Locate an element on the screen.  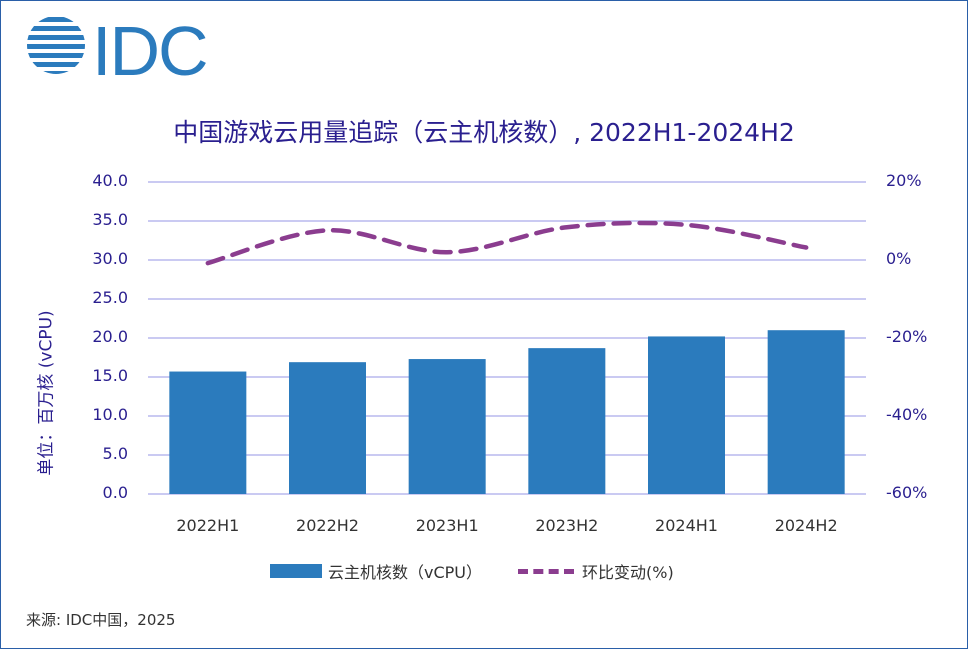
legend-line-label: 环比变动(%) is located at coordinates (628, 572).